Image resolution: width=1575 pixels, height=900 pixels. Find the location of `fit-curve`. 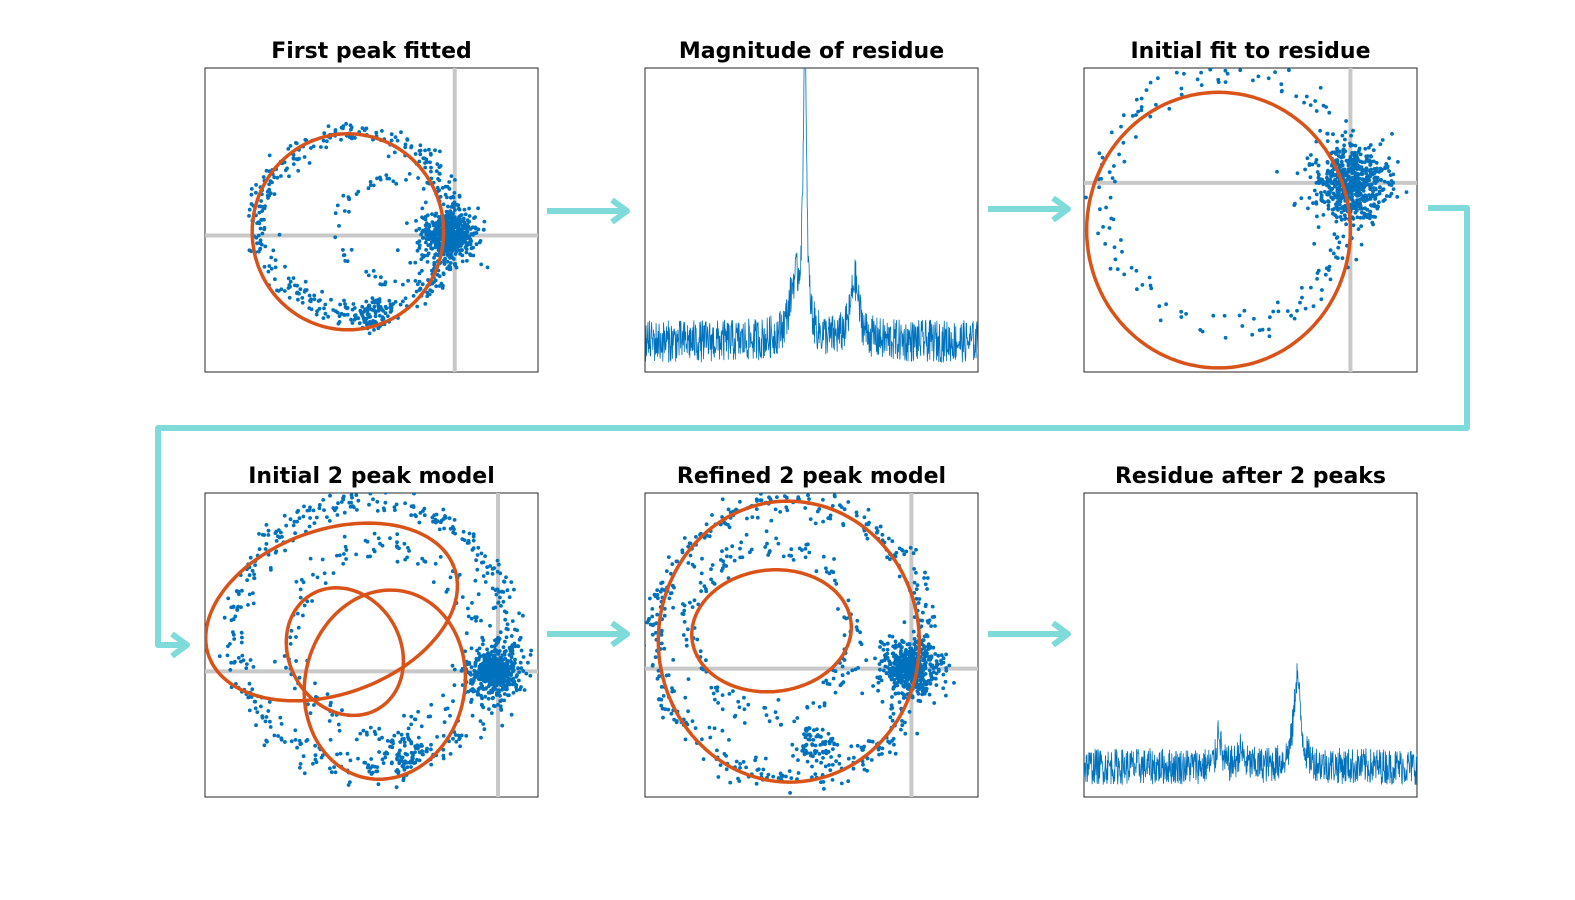

fit-curve is located at coordinates (332, 612).